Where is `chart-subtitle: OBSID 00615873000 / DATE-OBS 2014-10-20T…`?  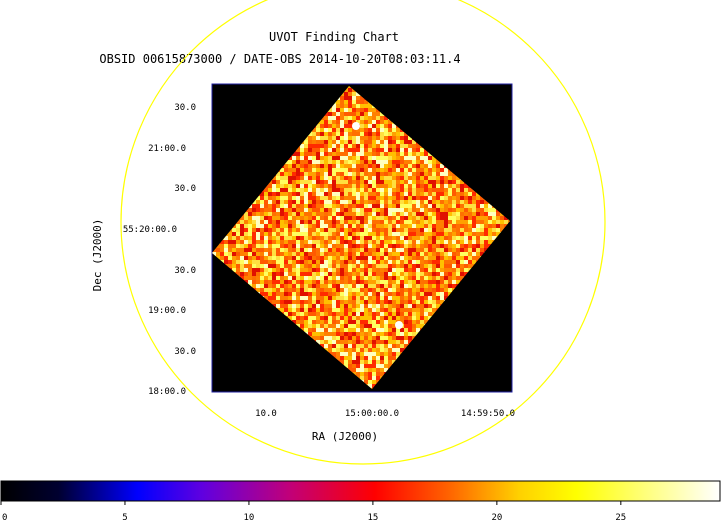 chart-subtitle: OBSID 00615873000 / DATE-OBS 2014-10-20T… is located at coordinates (279, 59).